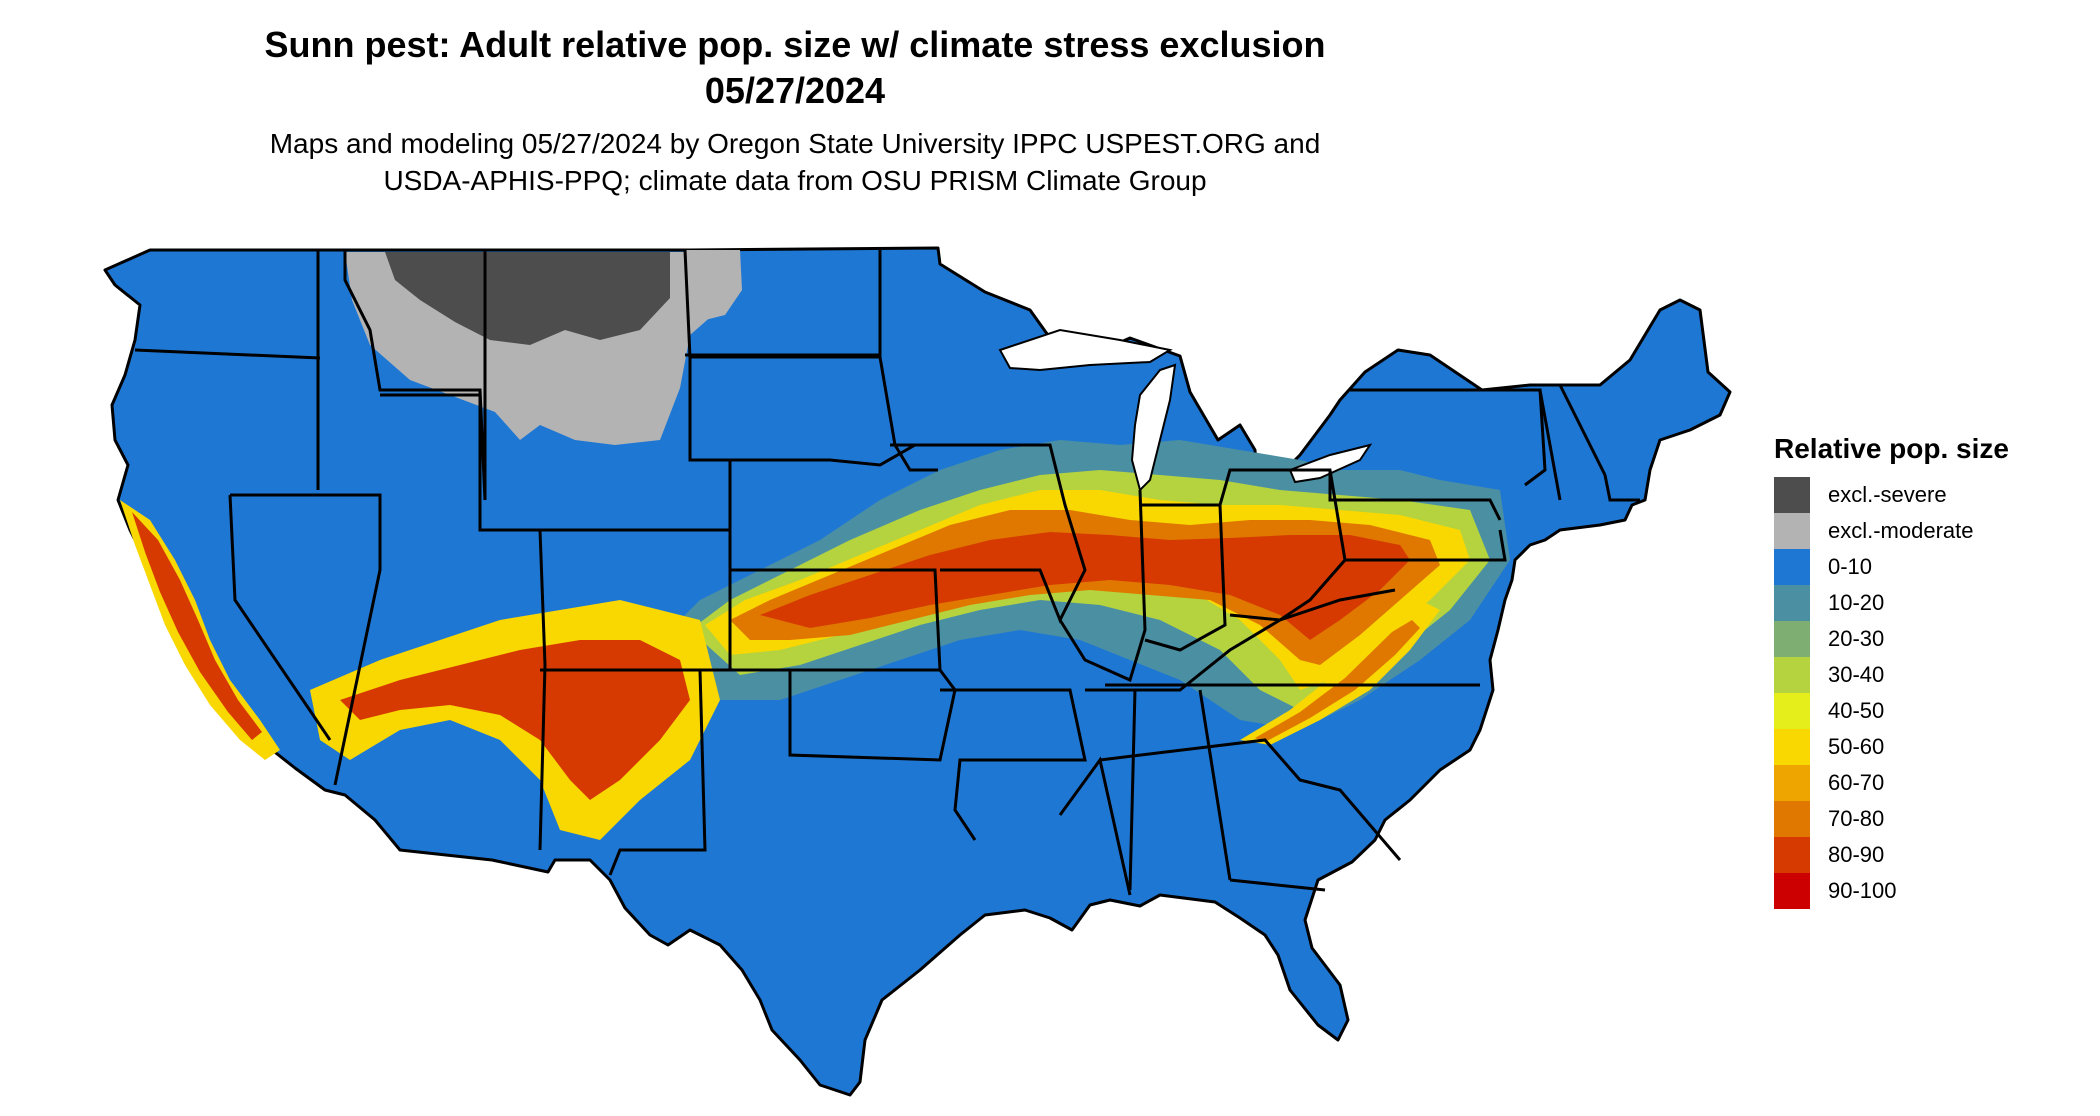 The width and height of the screenshot is (2100, 1116). I want to click on pop-band-southwest-core, so click(515, 720).